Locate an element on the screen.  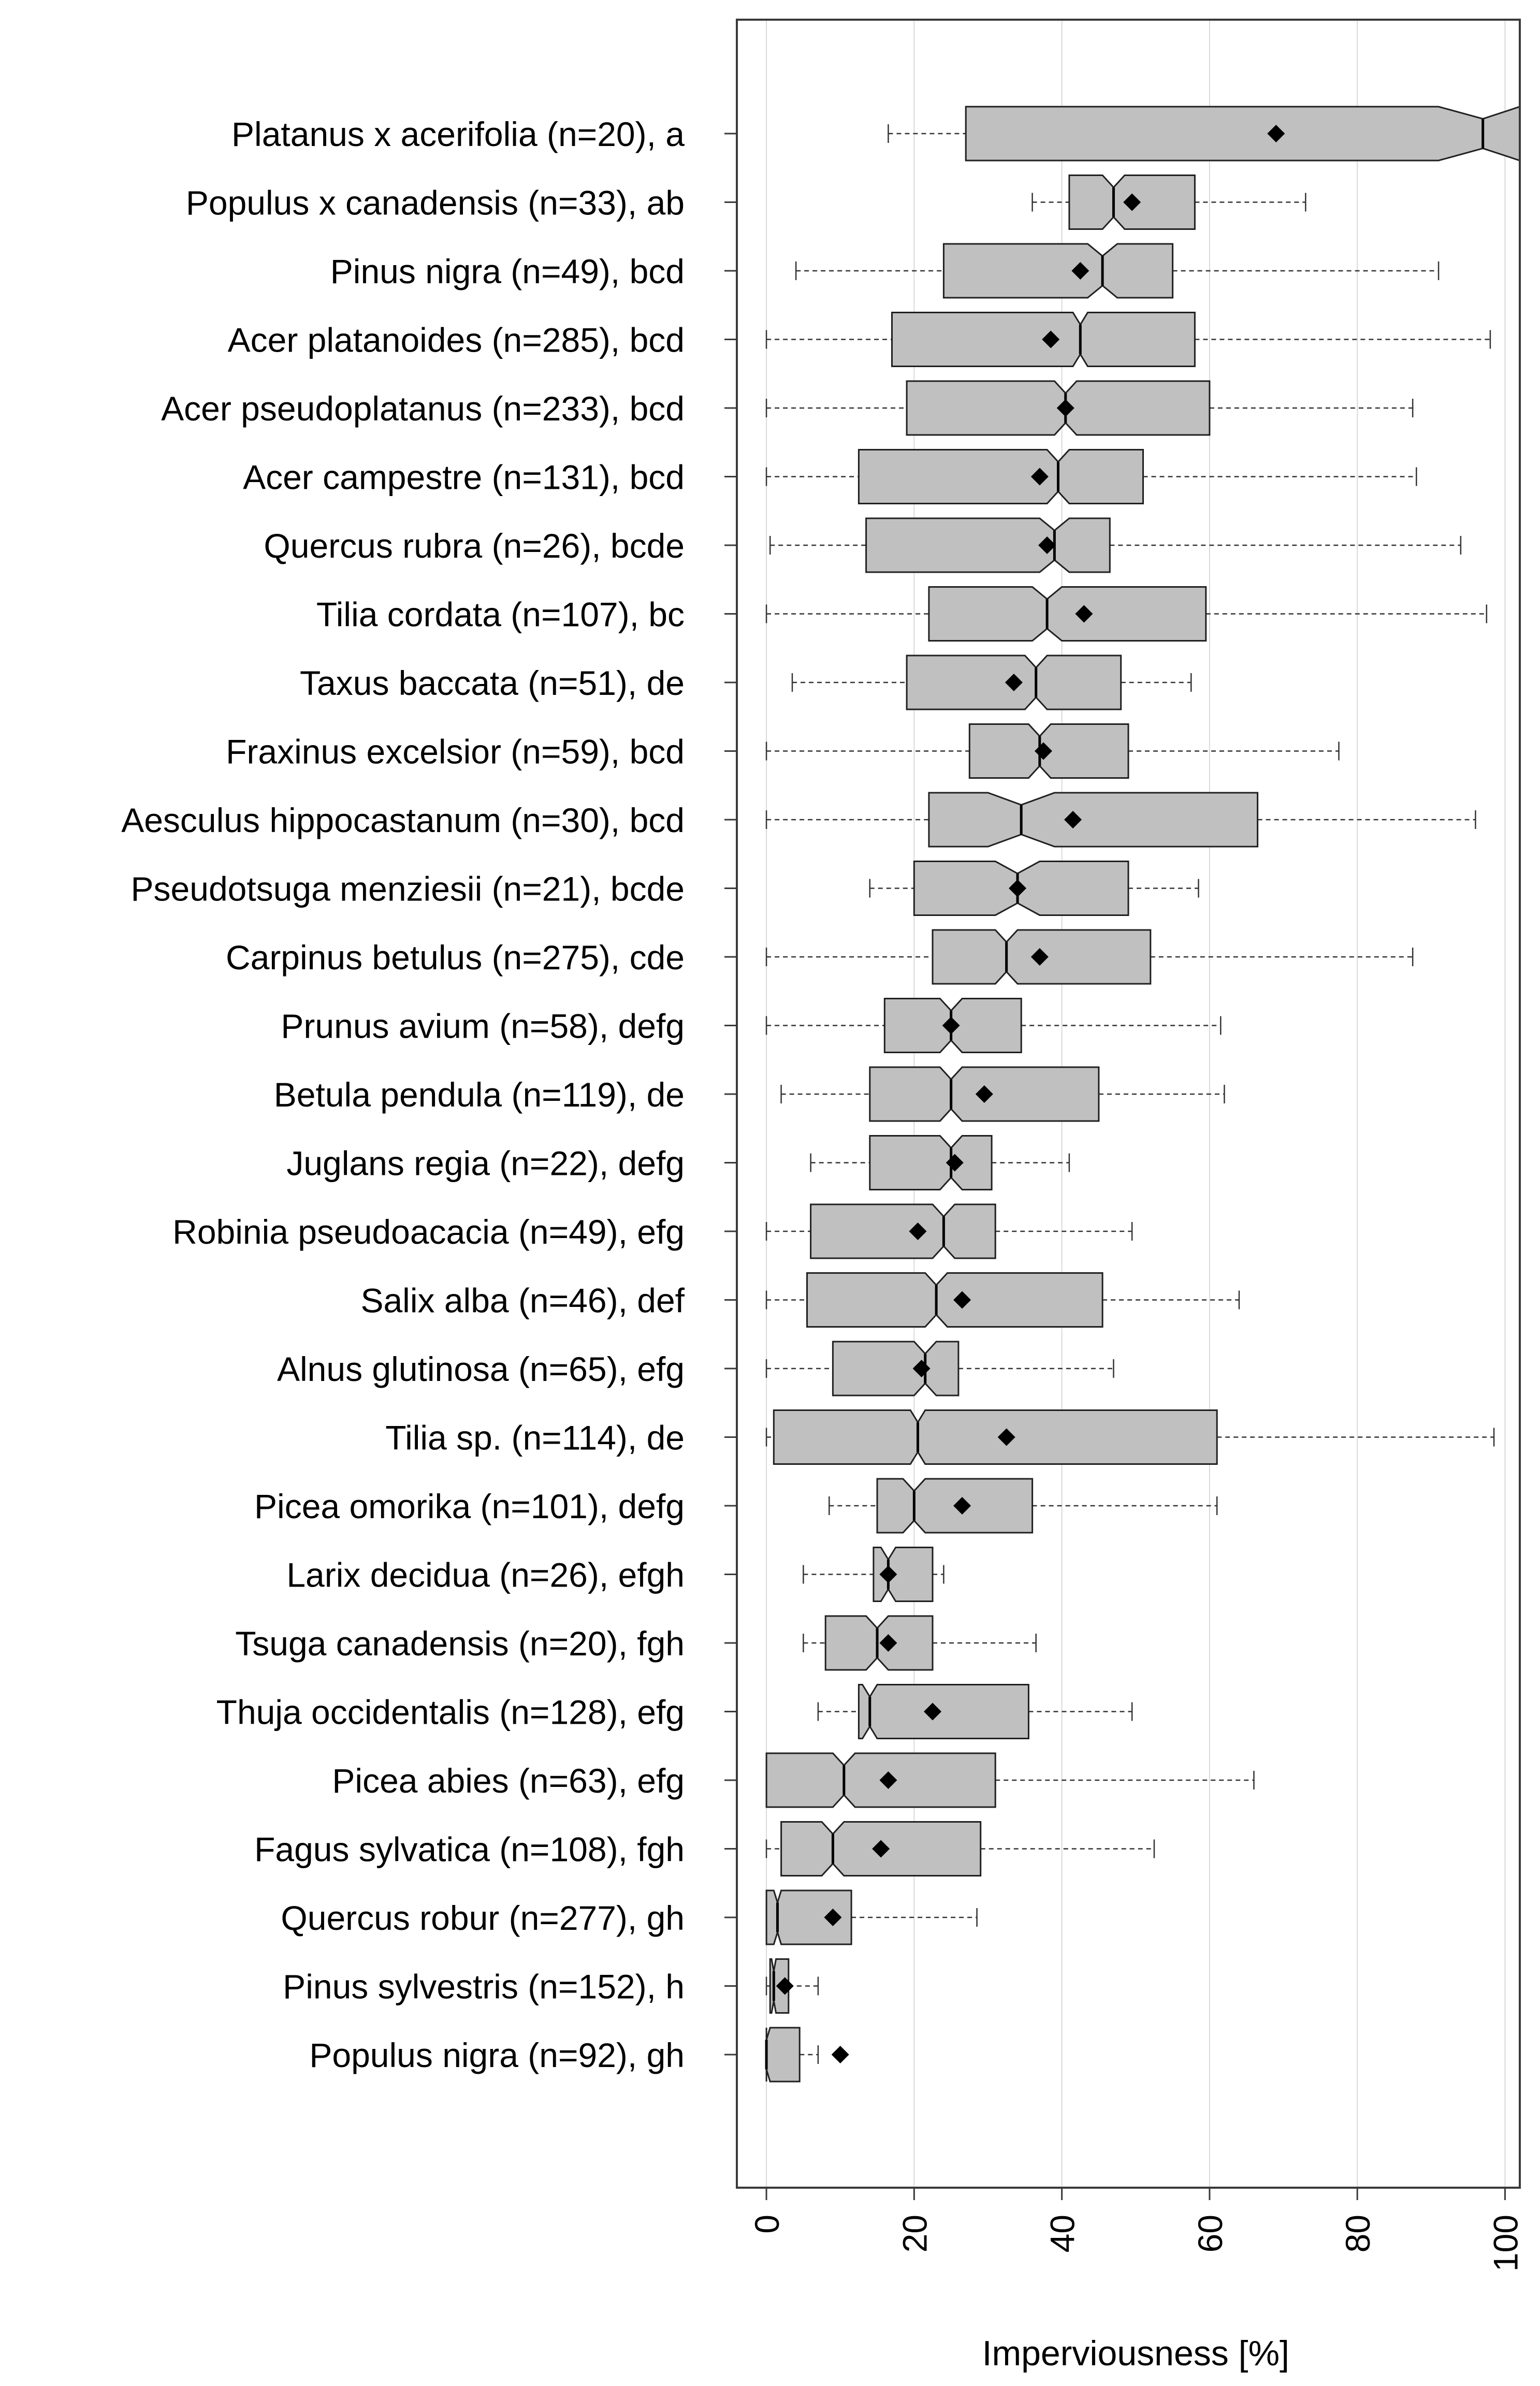
category-label: Betula pendula (n=119), de is located at coordinates (479, 1094).